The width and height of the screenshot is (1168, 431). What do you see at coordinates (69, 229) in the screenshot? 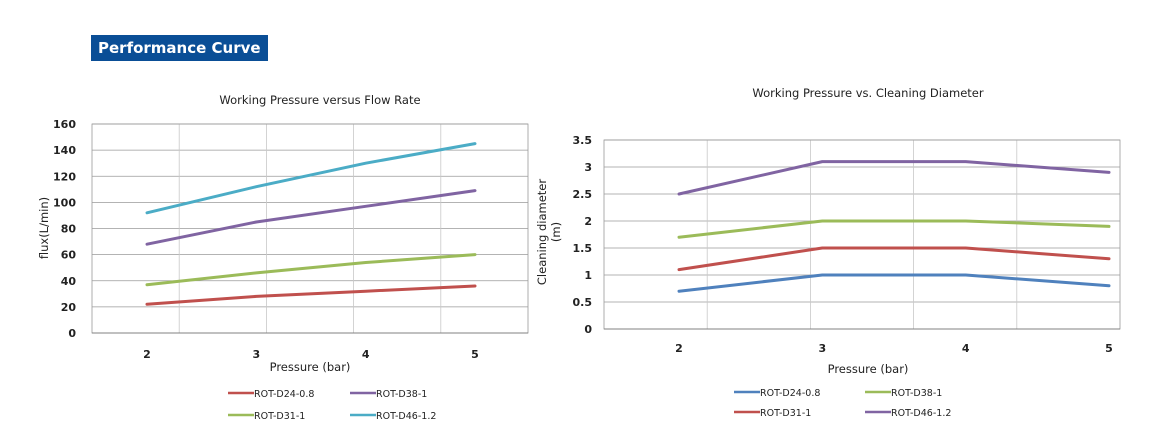
I see `y-tick-label: 80` at bounding box center [69, 229].